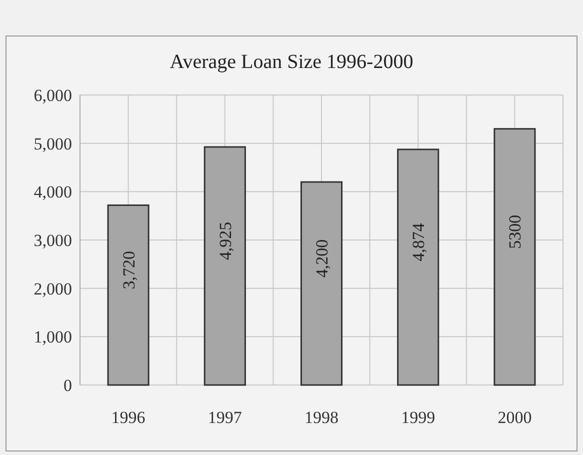 This screenshot has height=455, width=583. I want to click on x-tick-label: 1999, so click(418, 417).